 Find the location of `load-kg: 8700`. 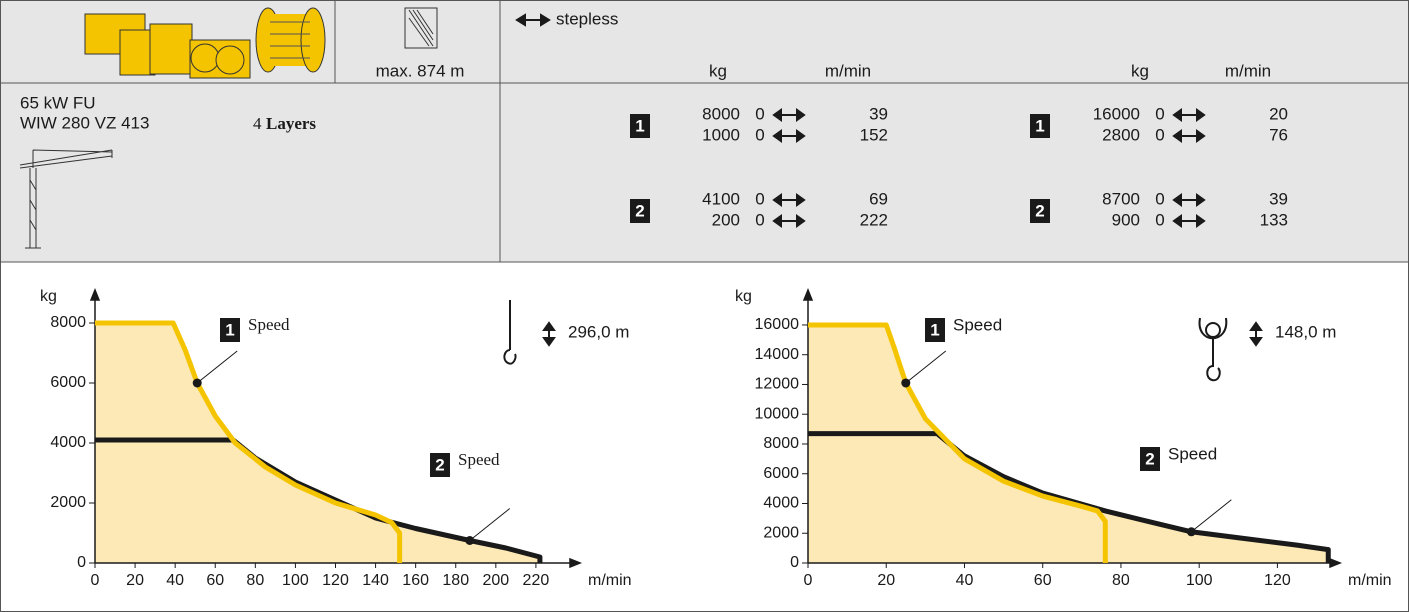

load-kg: 8700 is located at coordinates (1121, 198).